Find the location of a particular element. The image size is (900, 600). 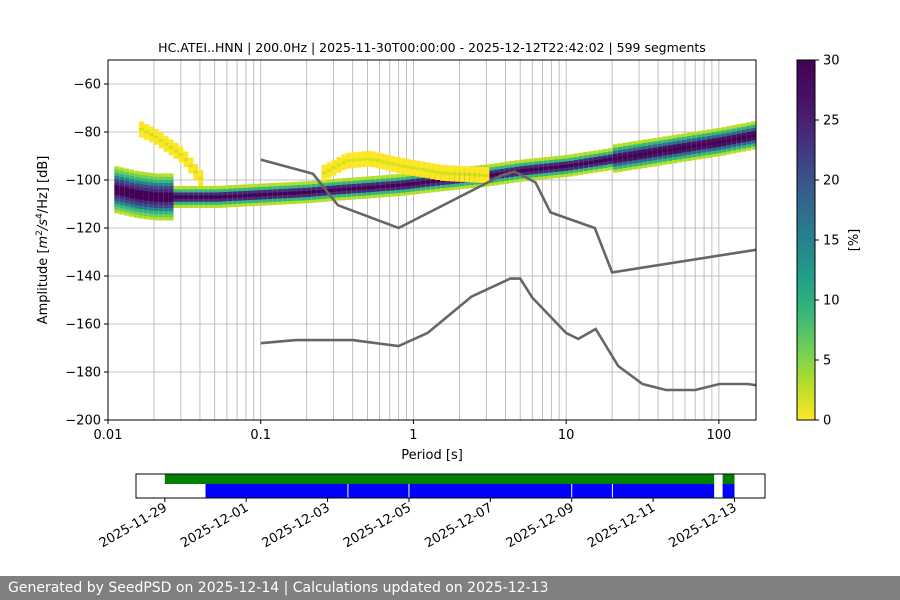

timeline-tick-label: 2025-11-29 is located at coordinates (133, 525).